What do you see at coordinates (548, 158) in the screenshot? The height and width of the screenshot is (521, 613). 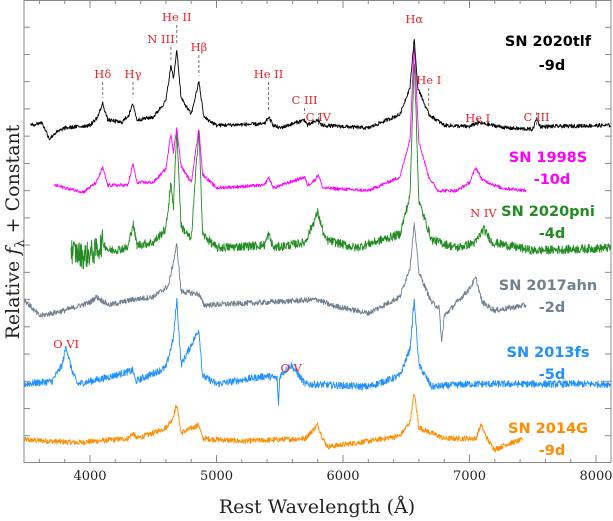 I see `series-label-name: SN 1998S` at bounding box center [548, 158].